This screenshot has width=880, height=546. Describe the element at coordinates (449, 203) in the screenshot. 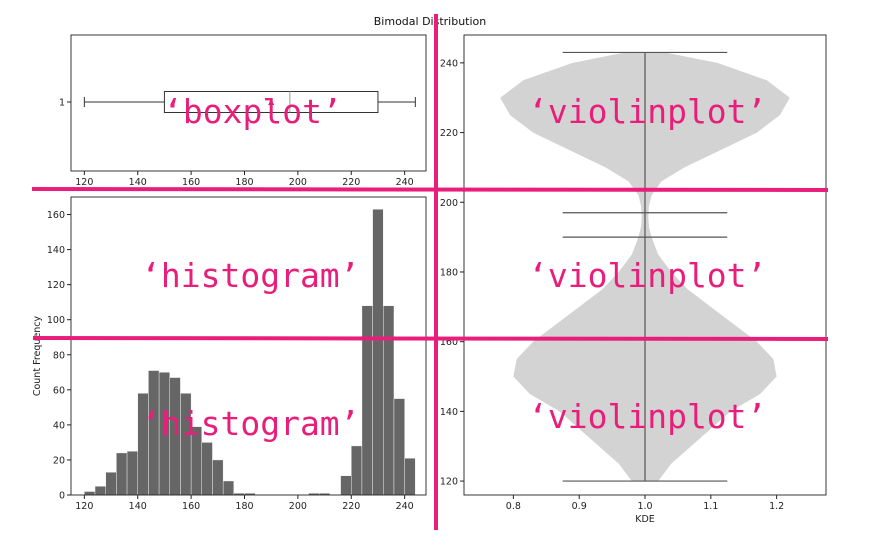

I see `violin-ytick-label: 200` at that location.